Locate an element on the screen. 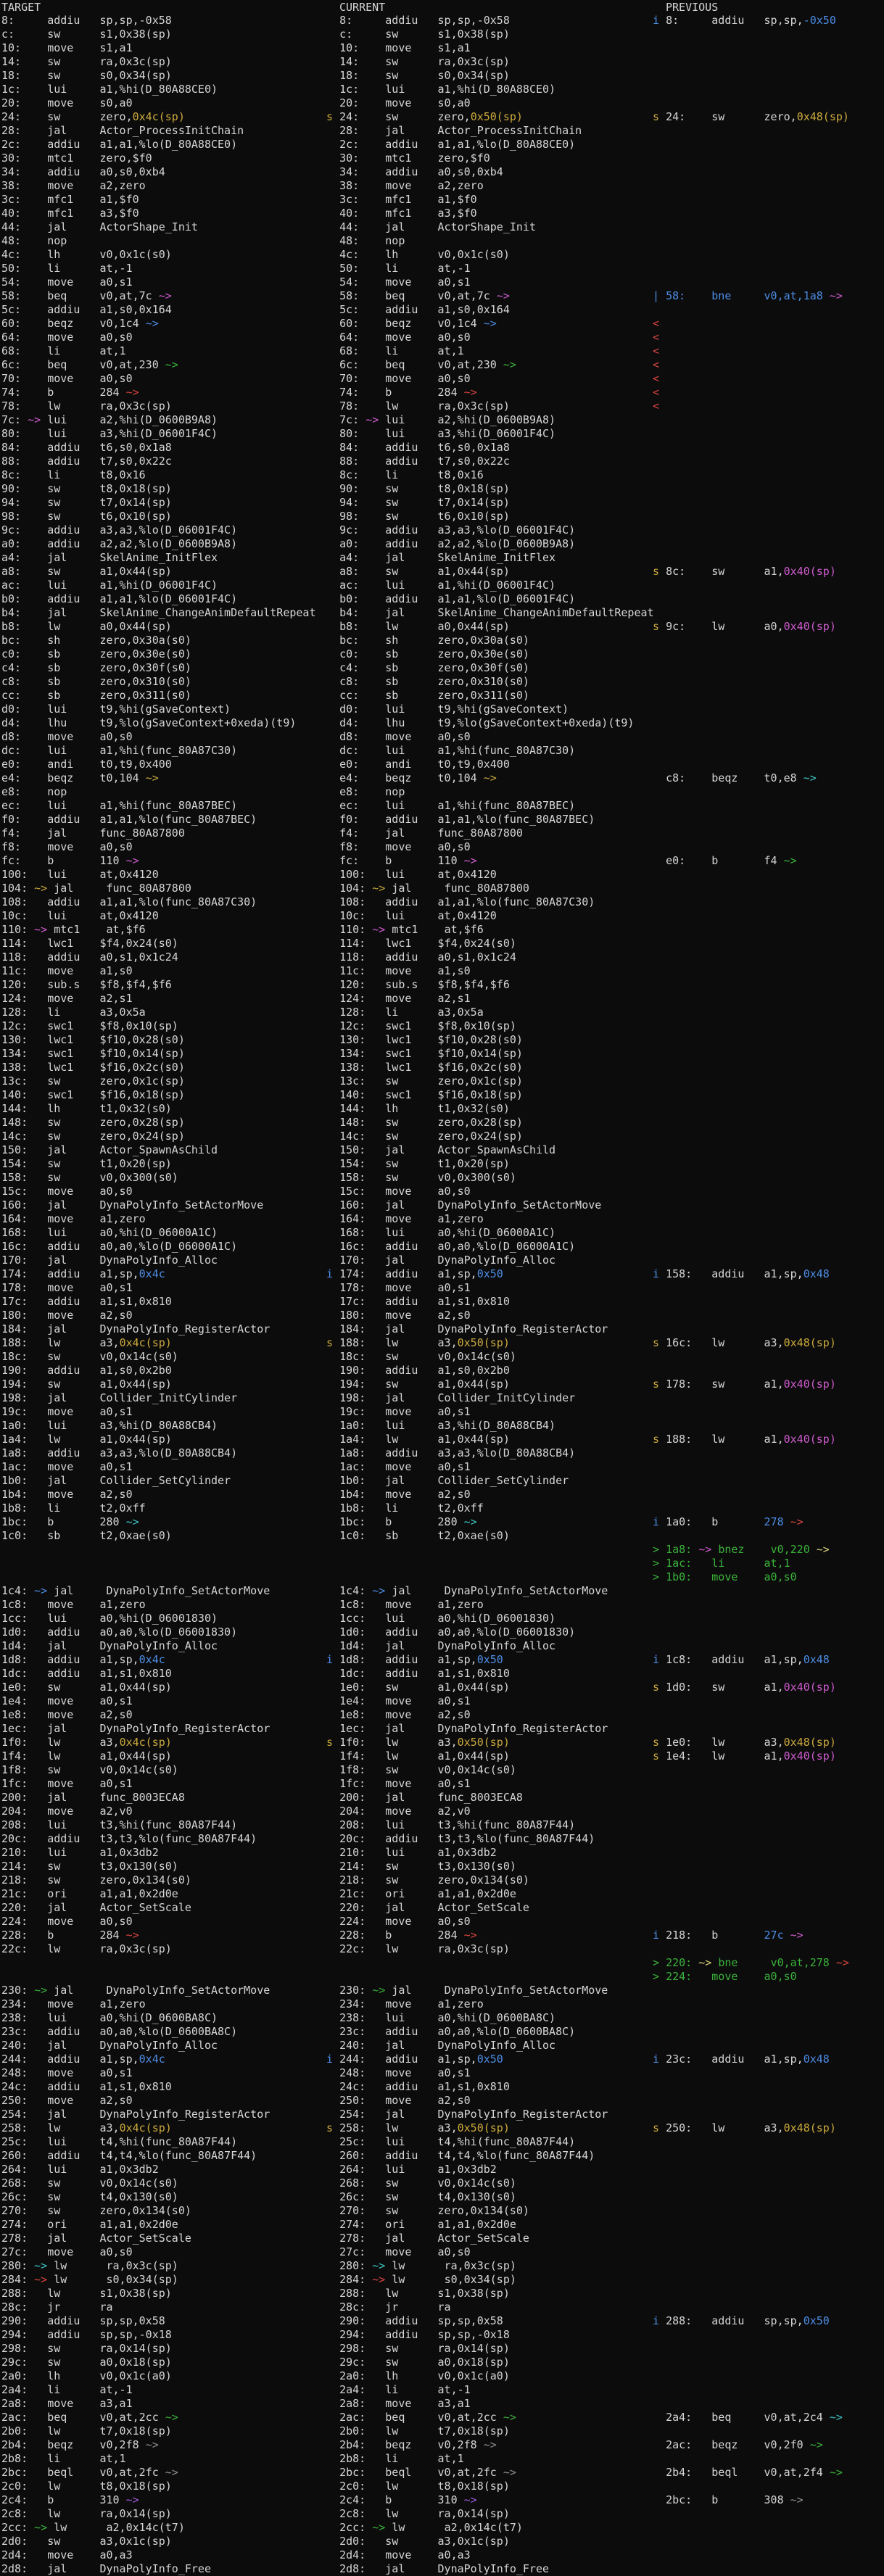 This screenshot has height=2576, width=884. pane-title-previous: PREVIOUS is located at coordinates (692, 8).